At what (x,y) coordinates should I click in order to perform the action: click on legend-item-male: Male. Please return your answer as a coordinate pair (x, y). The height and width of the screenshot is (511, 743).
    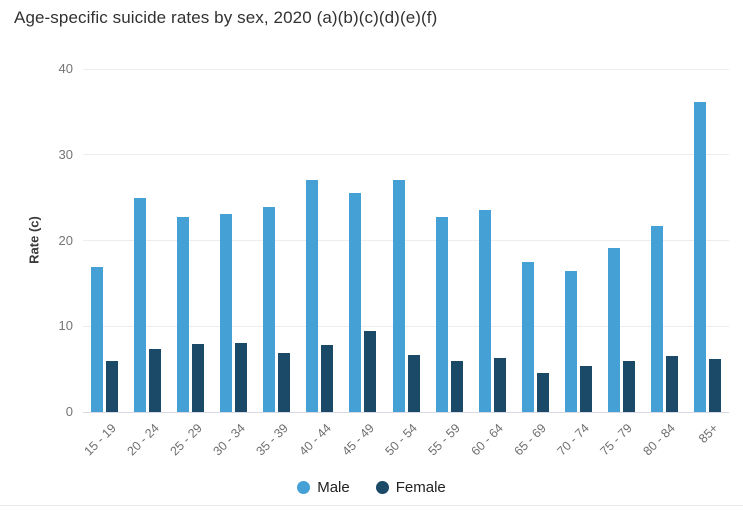
    Looking at the image, I should click on (323, 487).